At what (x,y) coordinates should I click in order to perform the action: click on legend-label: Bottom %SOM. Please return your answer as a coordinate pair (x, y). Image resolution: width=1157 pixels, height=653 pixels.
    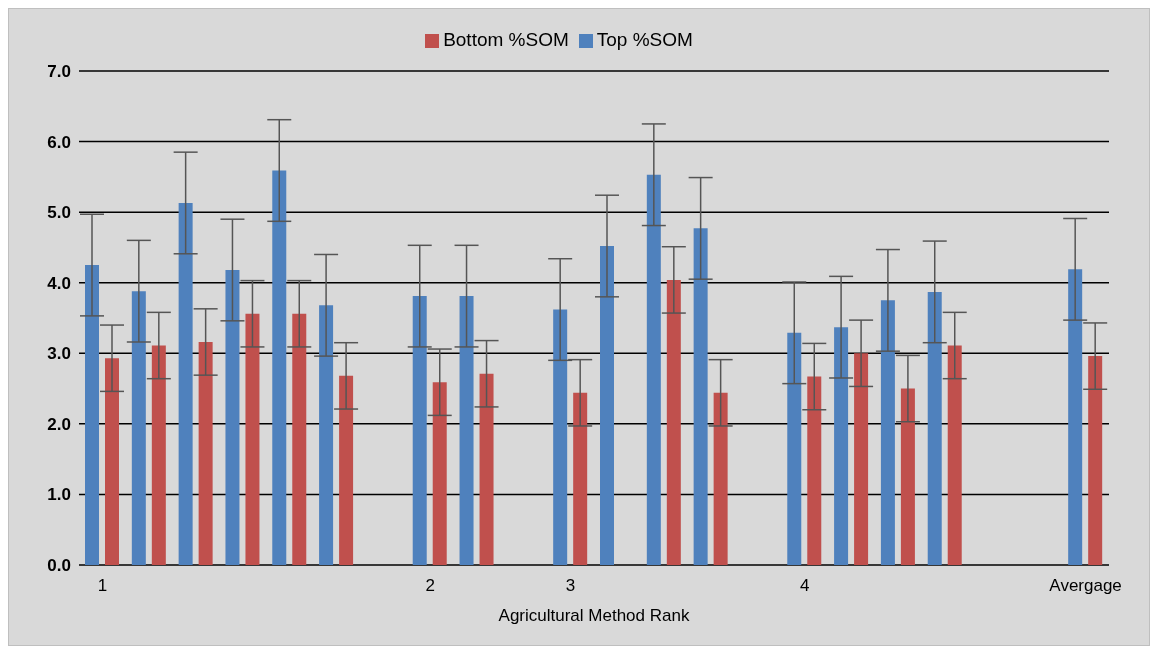
    Looking at the image, I should click on (506, 39).